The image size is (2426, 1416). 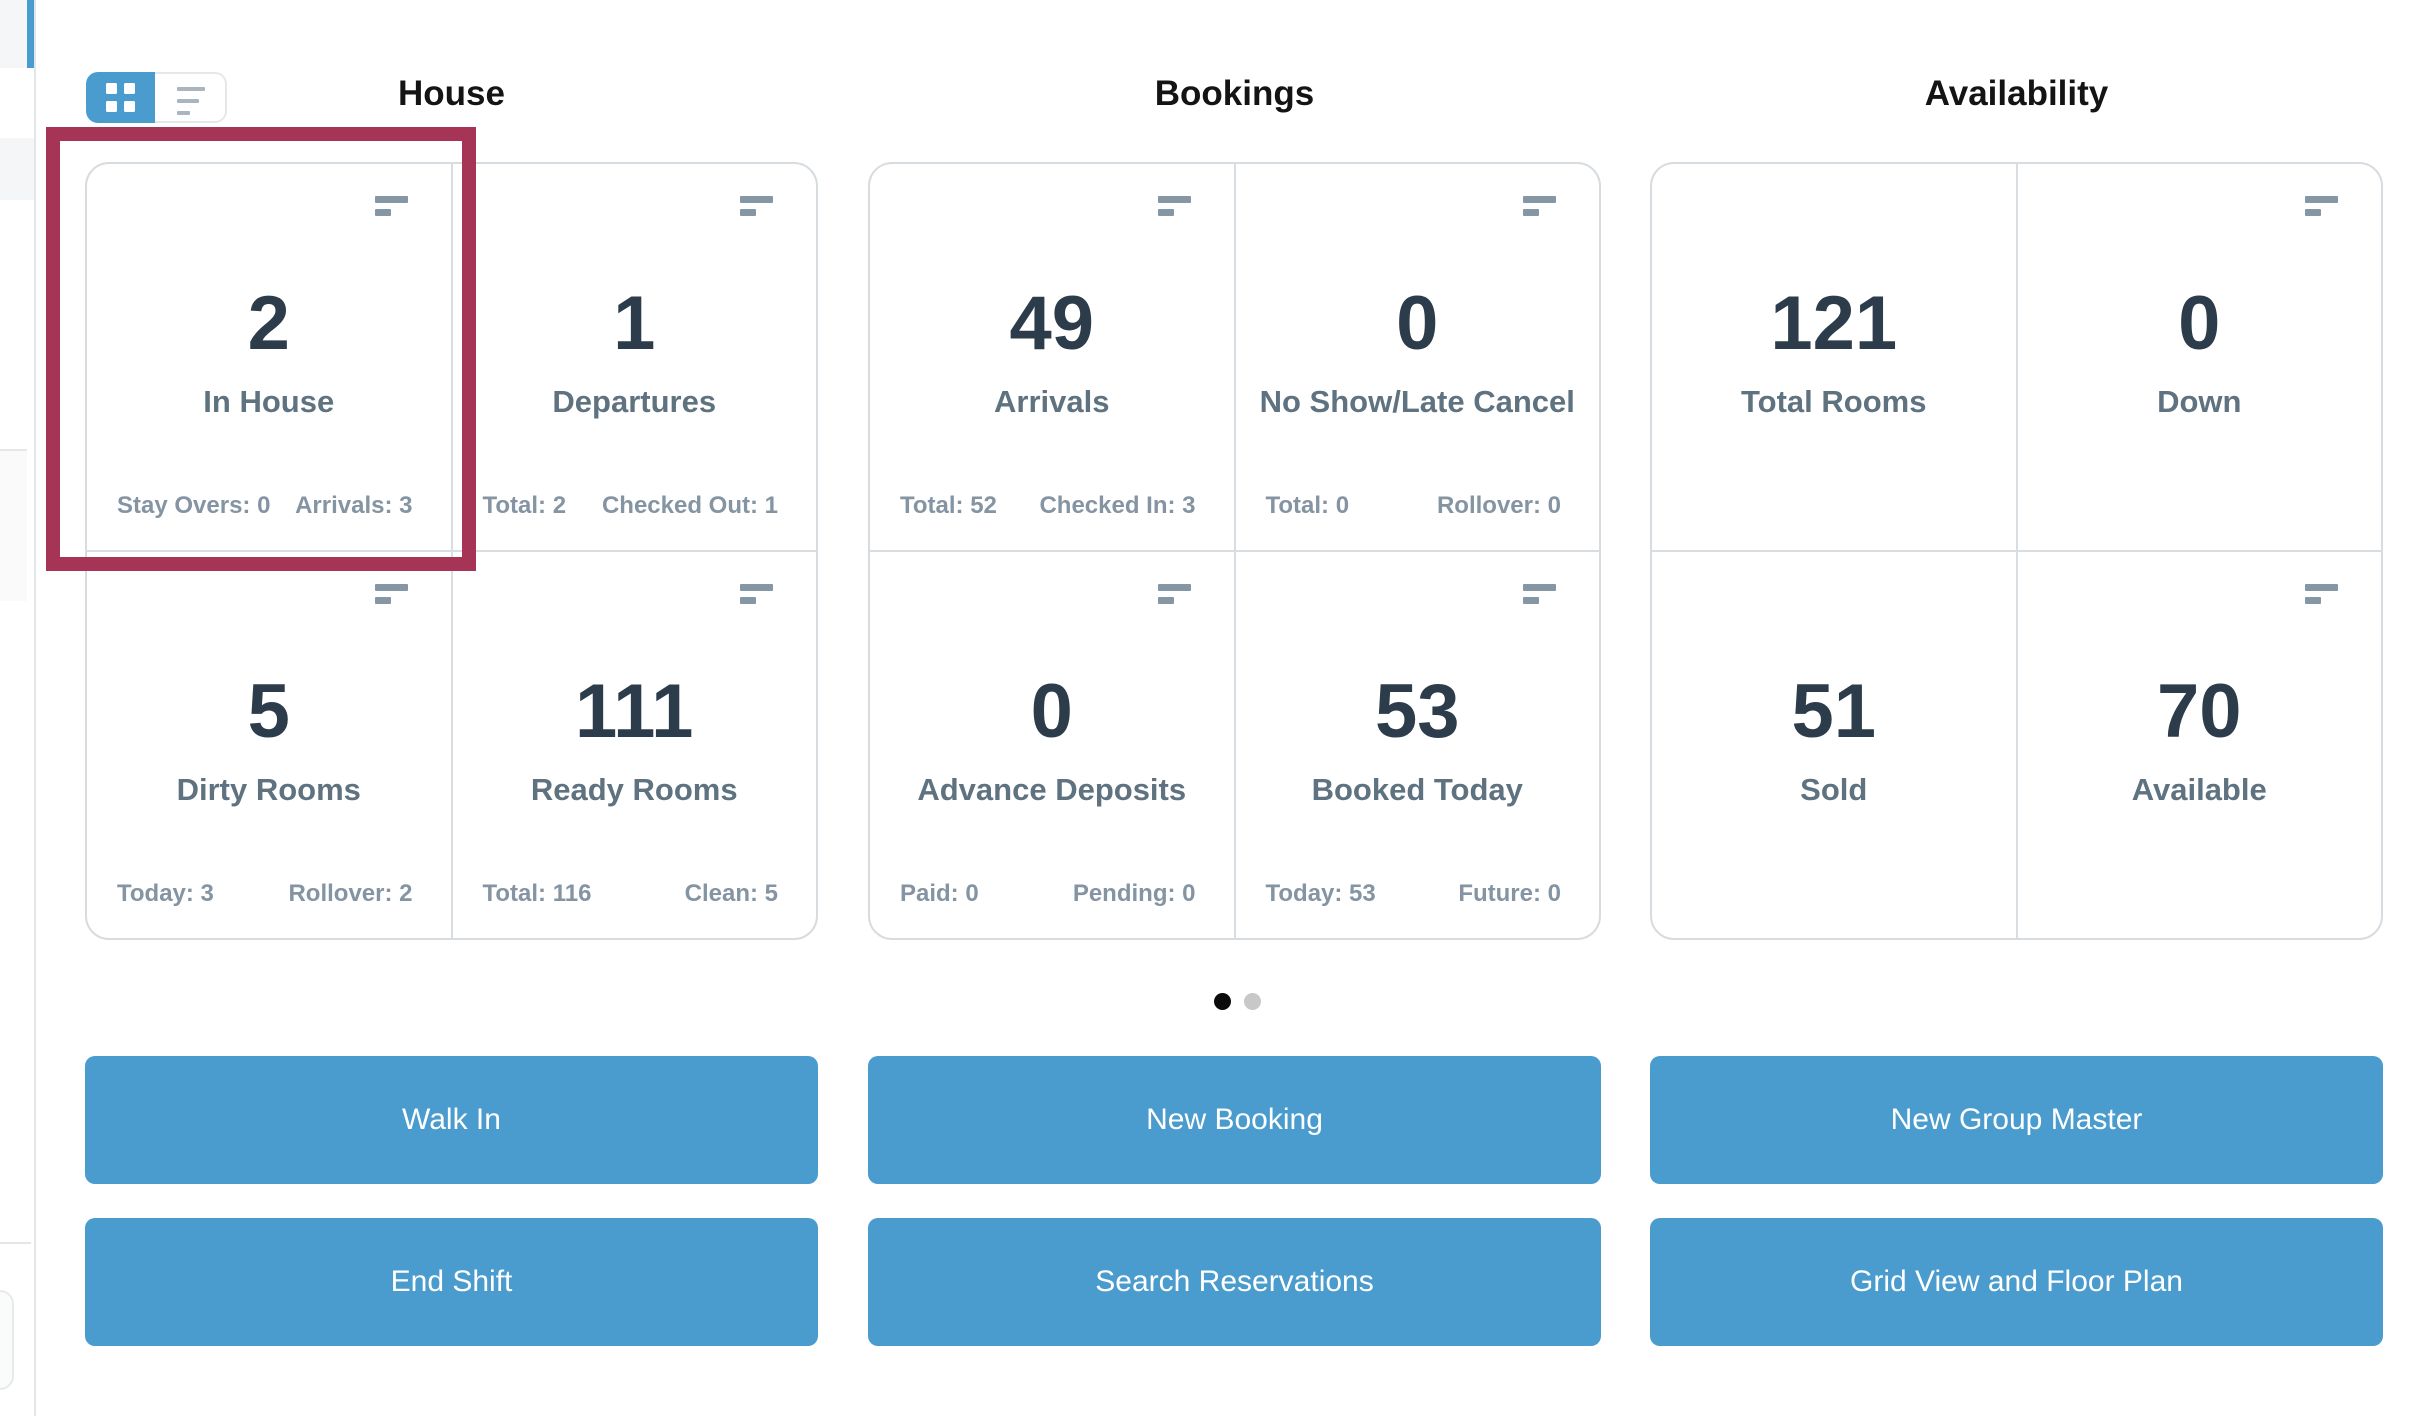 What do you see at coordinates (1052, 401) in the screenshot?
I see `stat-label: Arrivals` at bounding box center [1052, 401].